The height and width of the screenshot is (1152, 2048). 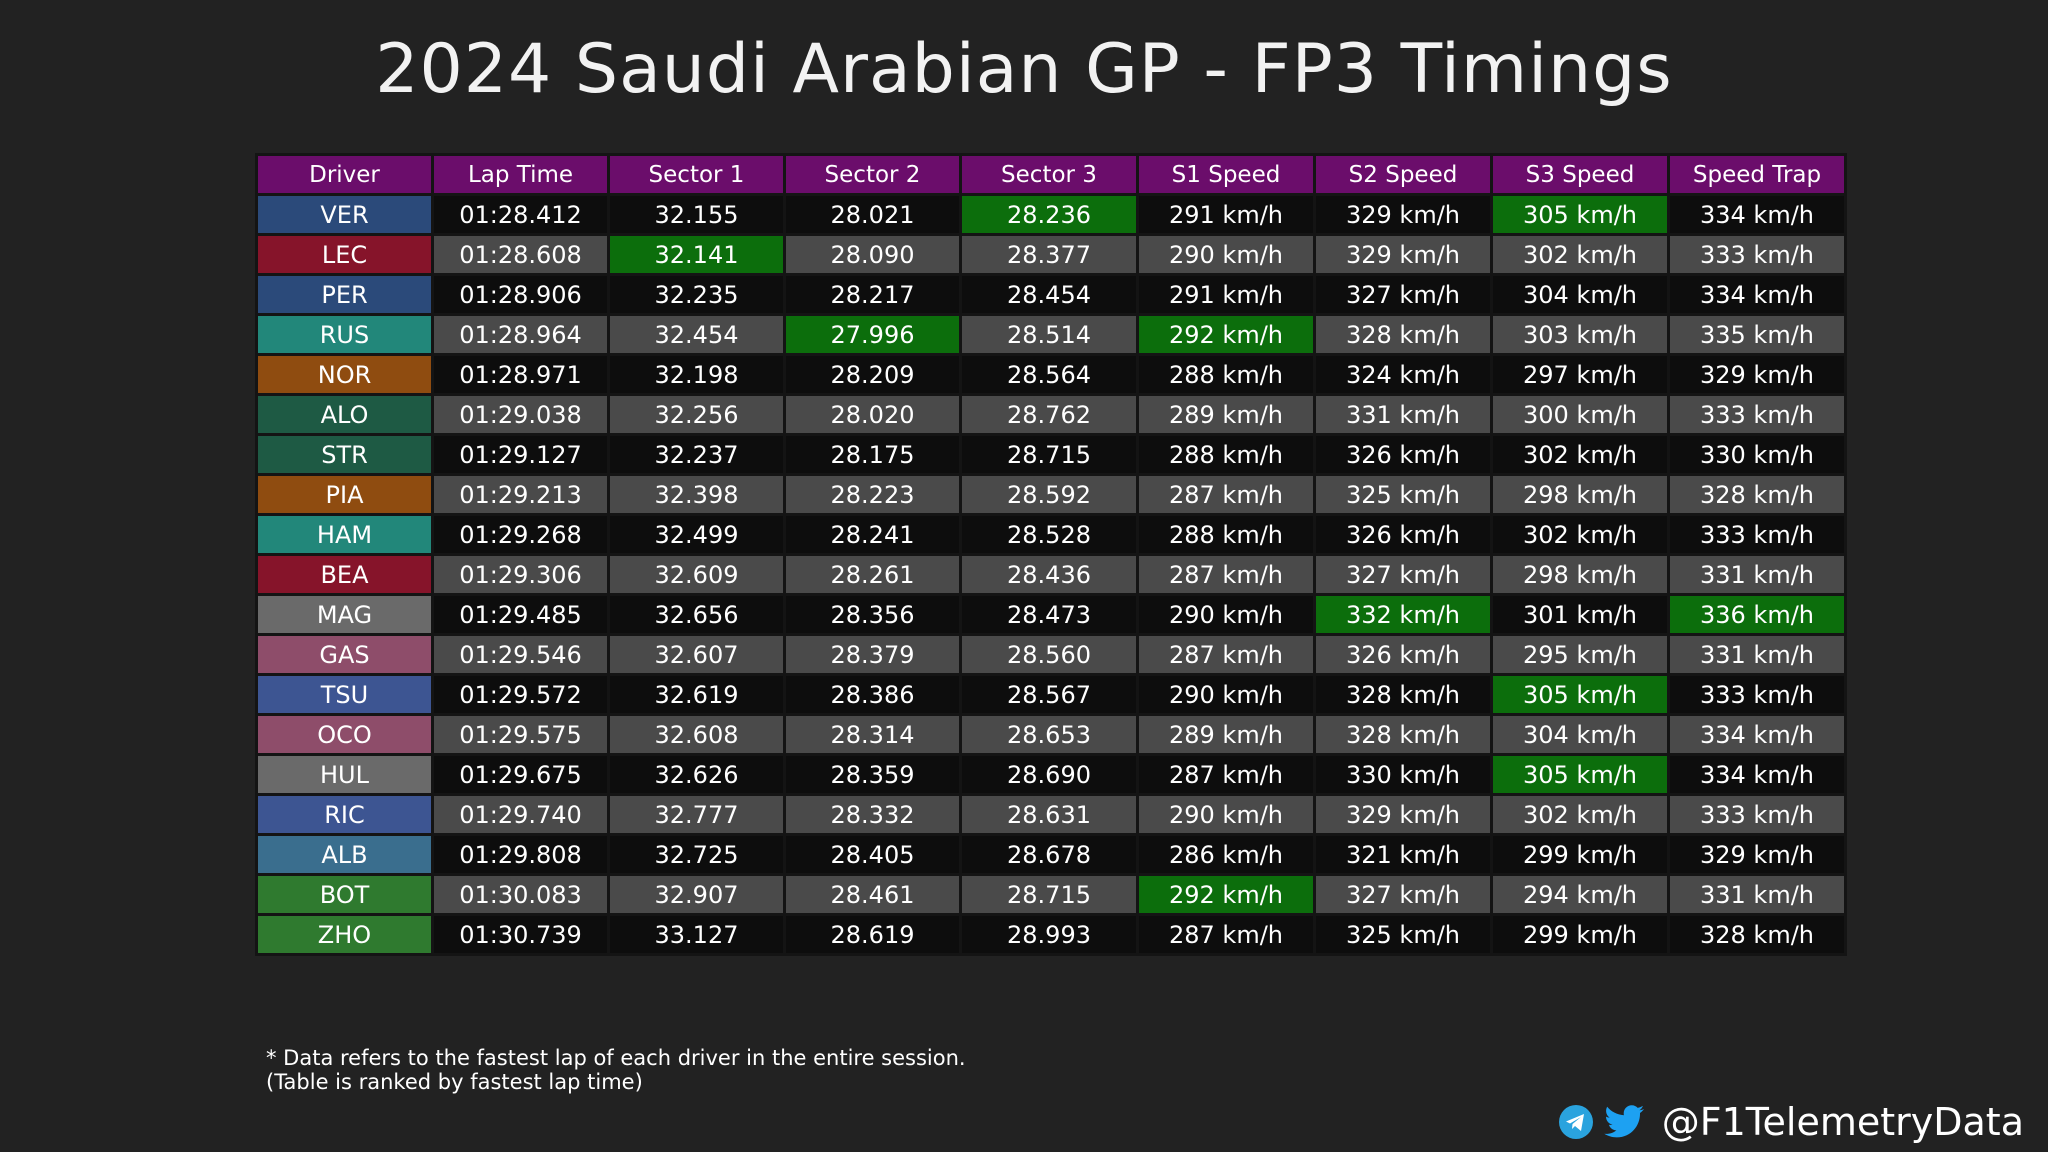 What do you see at coordinates (872, 294) in the screenshot?
I see `sector-2-cell: 28.217` at bounding box center [872, 294].